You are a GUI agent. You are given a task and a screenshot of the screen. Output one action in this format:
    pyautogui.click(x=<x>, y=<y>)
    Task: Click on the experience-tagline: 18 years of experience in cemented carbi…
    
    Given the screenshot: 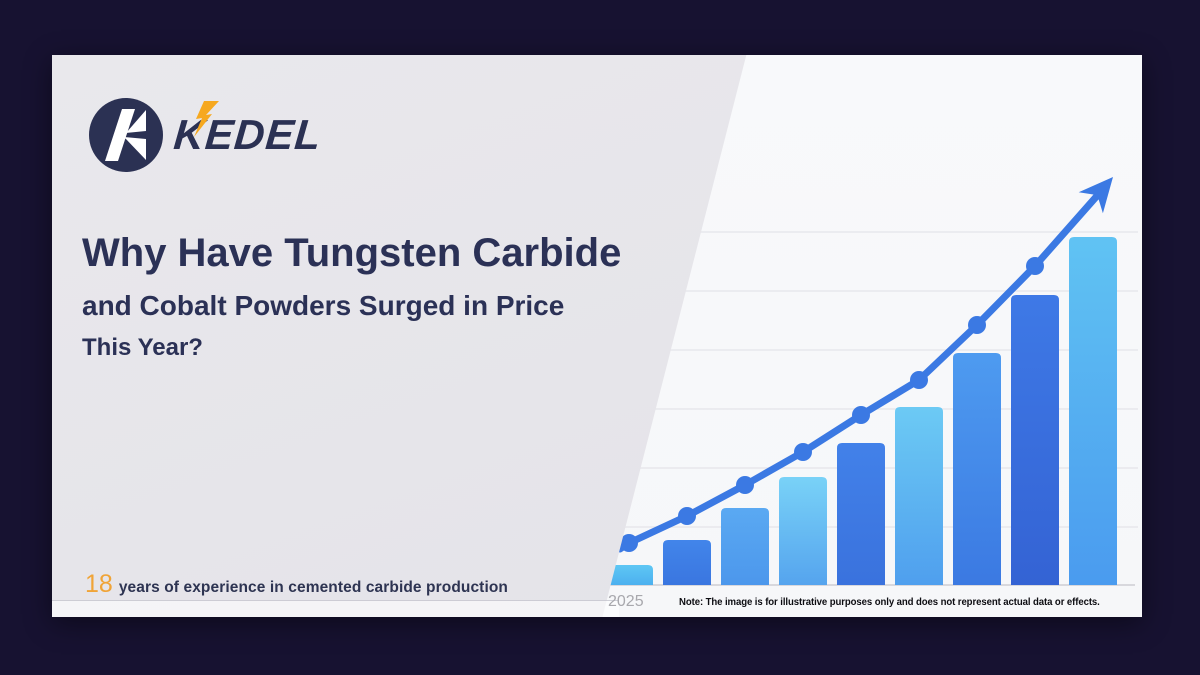 What is the action you would take?
    pyautogui.click(x=296, y=584)
    